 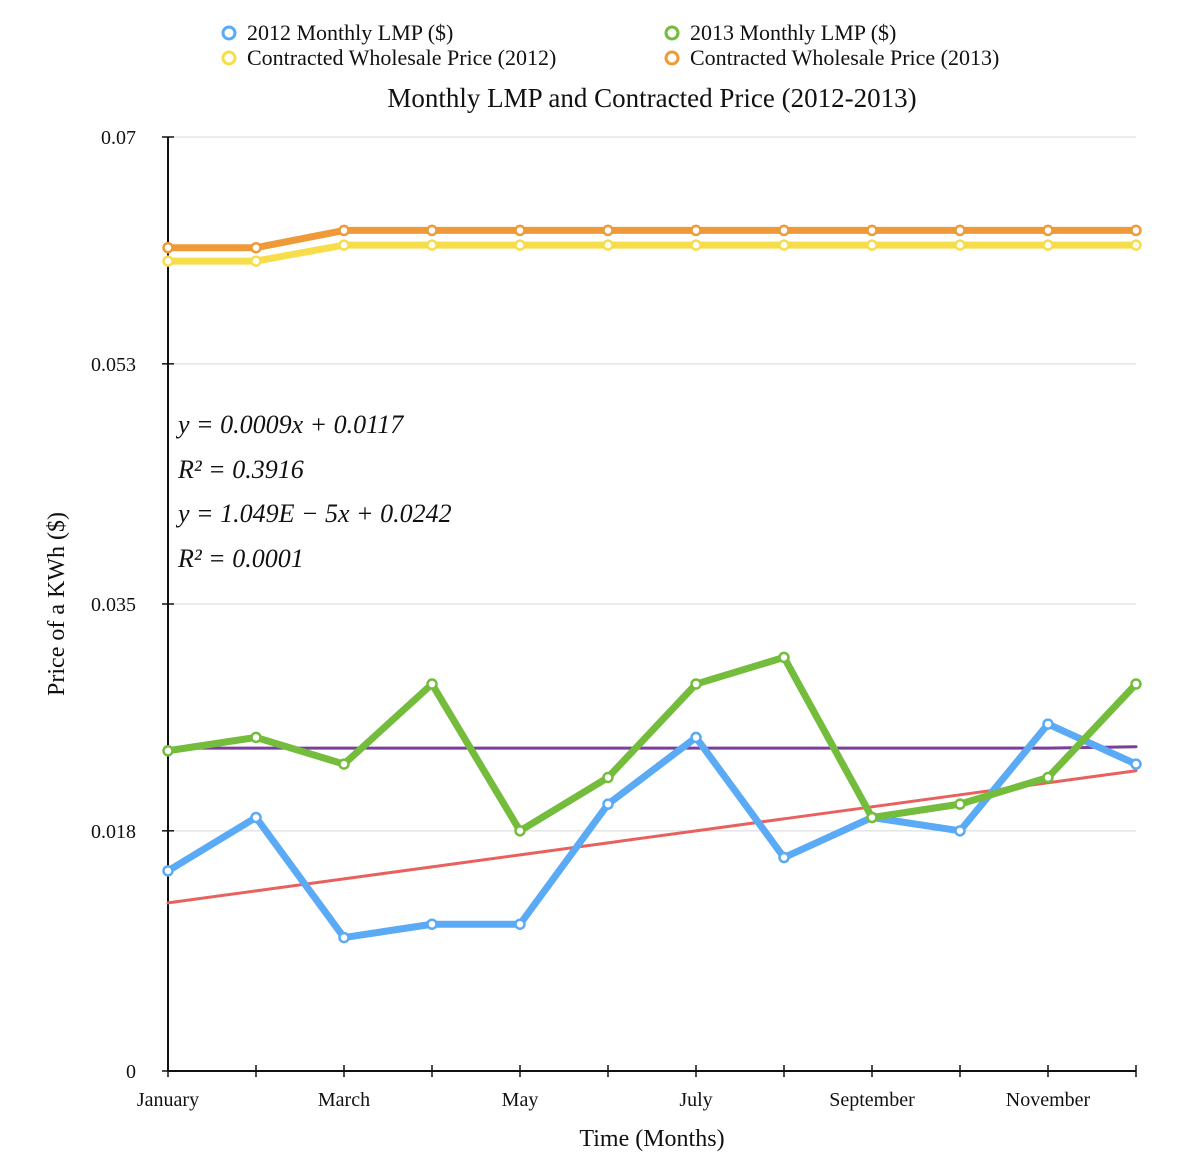 I want to click on annotation-r2-2013: R² = 0.0001, so click(x=240, y=558).